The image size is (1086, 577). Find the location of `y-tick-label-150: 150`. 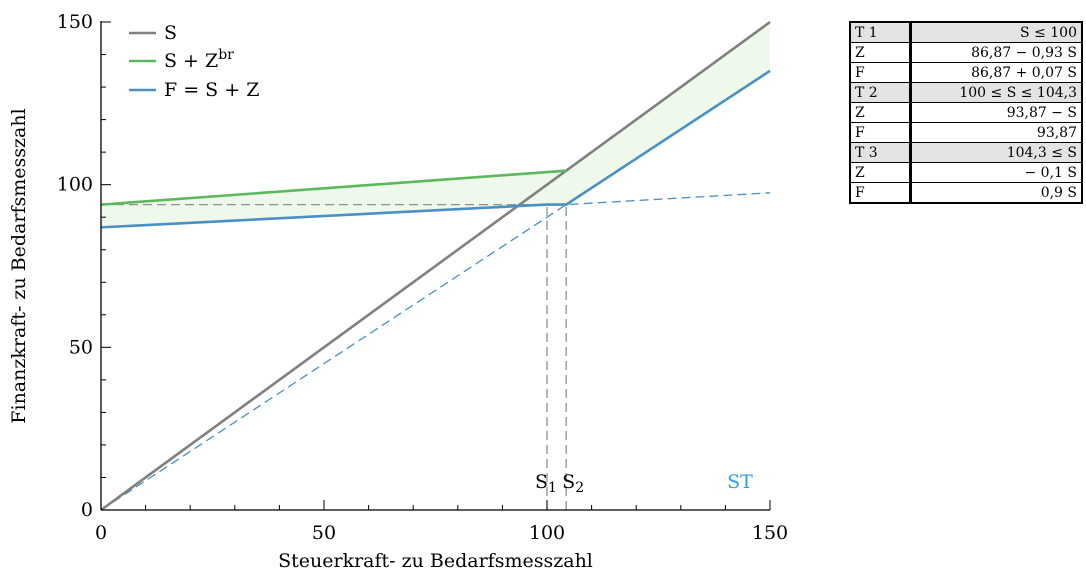

y-tick-label-150: 150 is located at coordinates (75, 22).